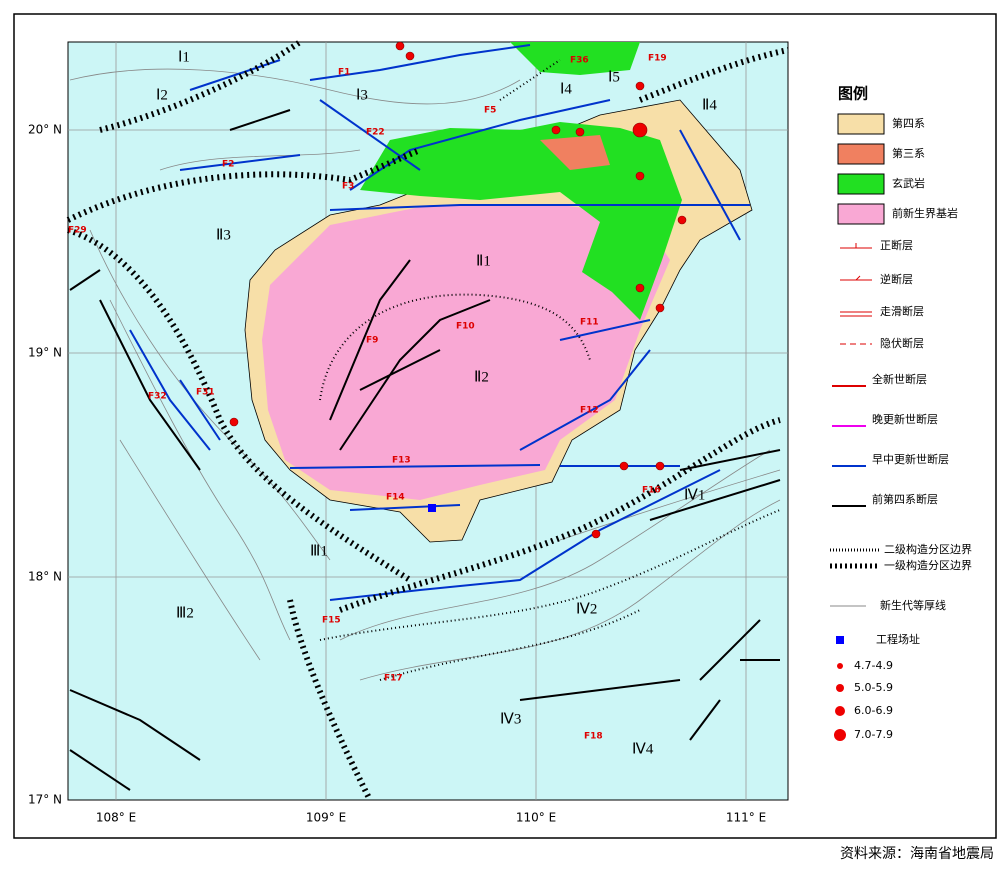 Image resolution: width=1007 pixels, height=872 pixels. I want to click on legend-item: 前新生界基岩, so click(925, 213).